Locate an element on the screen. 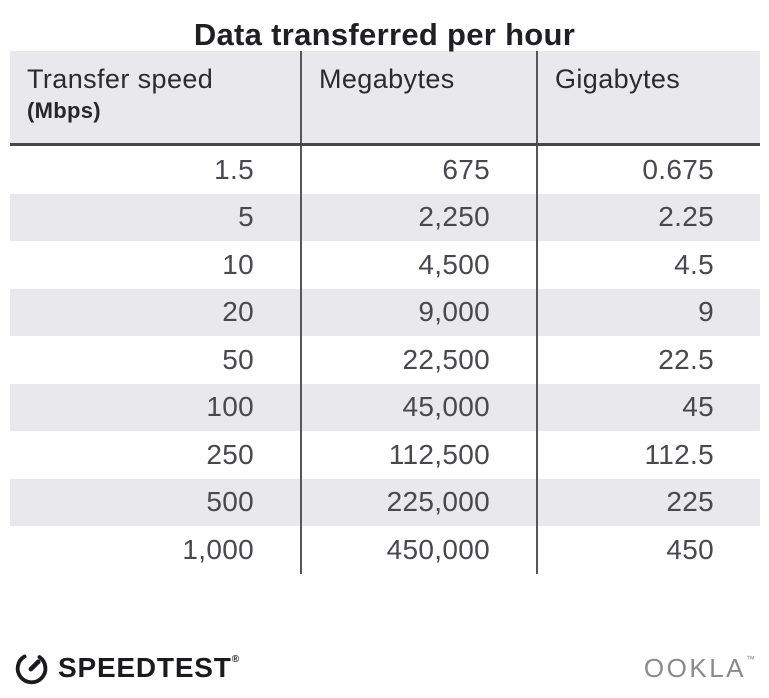 The width and height of the screenshot is (769, 698). registered-trademark-symbol: ® is located at coordinates (235, 659).